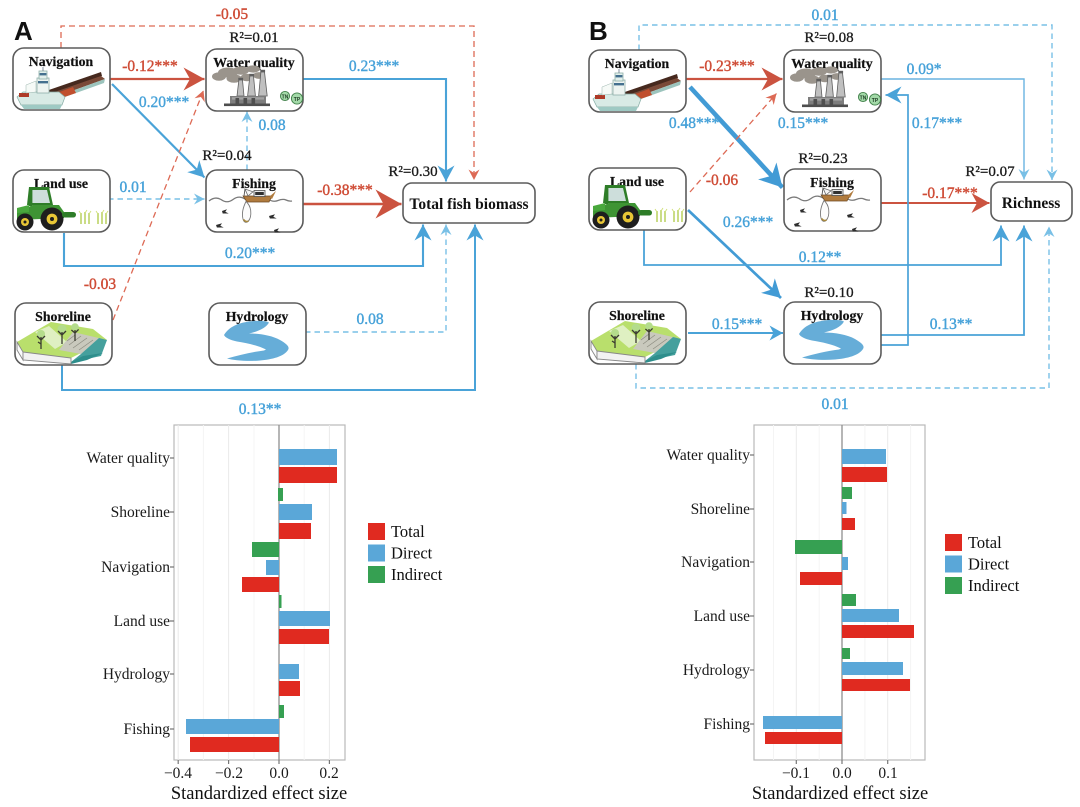  Describe the element at coordinates (722, 180) in the screenshot. I see `svg-text: -0.06` at that location.